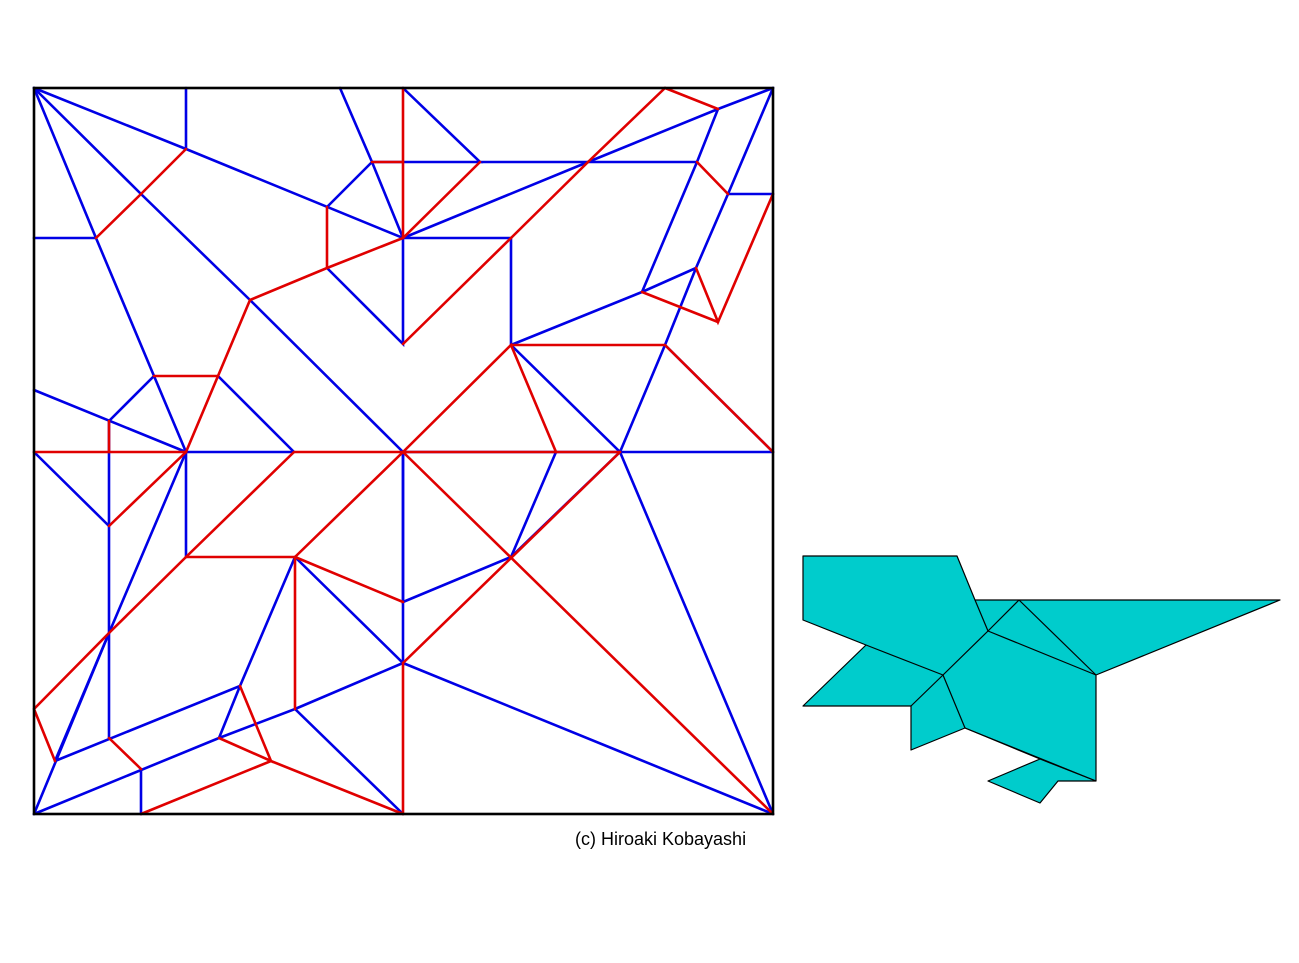 Image resolution: width=1299 pixels, height=963 pixels. I want to click on copyright-credit: (c) Hiroaki Kobayashi, so click(661, 839).